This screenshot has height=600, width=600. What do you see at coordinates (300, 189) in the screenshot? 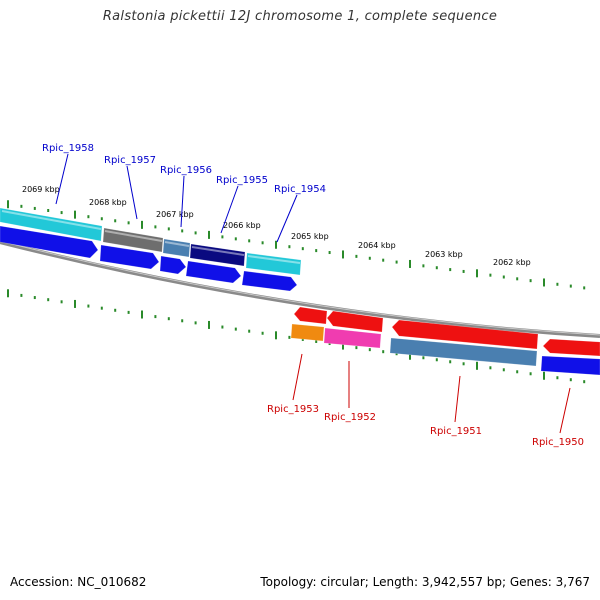
I see `gene-label: Rpic_1954` at bounding box center [300, 189].